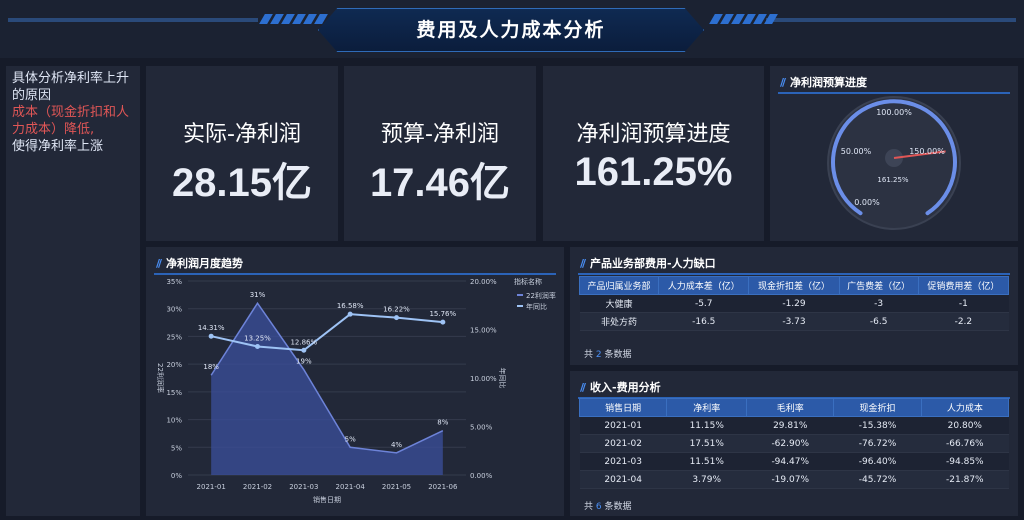 The height and width of the screenshot is (520, 1024). What do you see at coordinates (511, 30) in the screenshot?
I see `page-title: 费用及人力成本分析` at bounding box center [511, 30].